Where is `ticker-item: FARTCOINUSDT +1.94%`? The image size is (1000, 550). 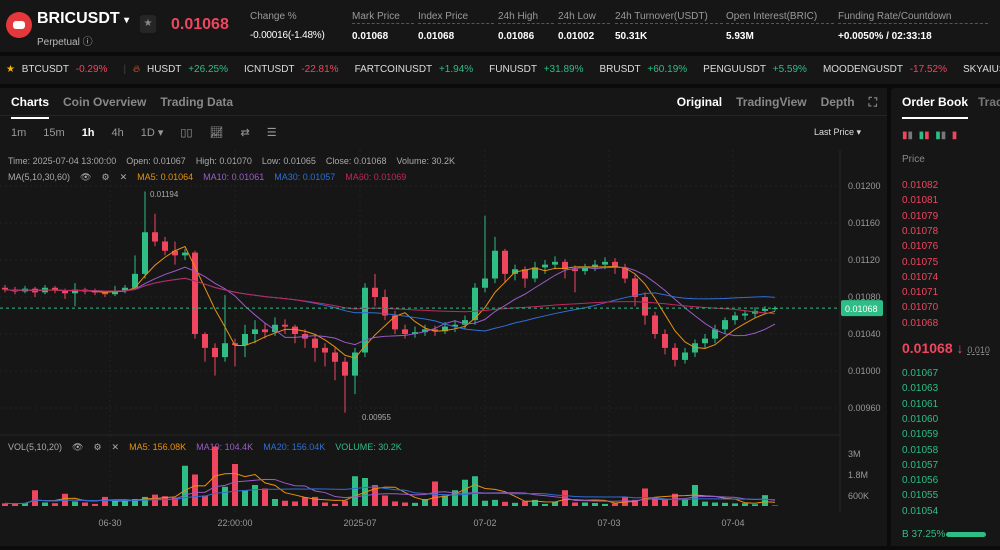
ticker-item: FARTCOINUSDT +1.94% is located at coordinates (416, 69).